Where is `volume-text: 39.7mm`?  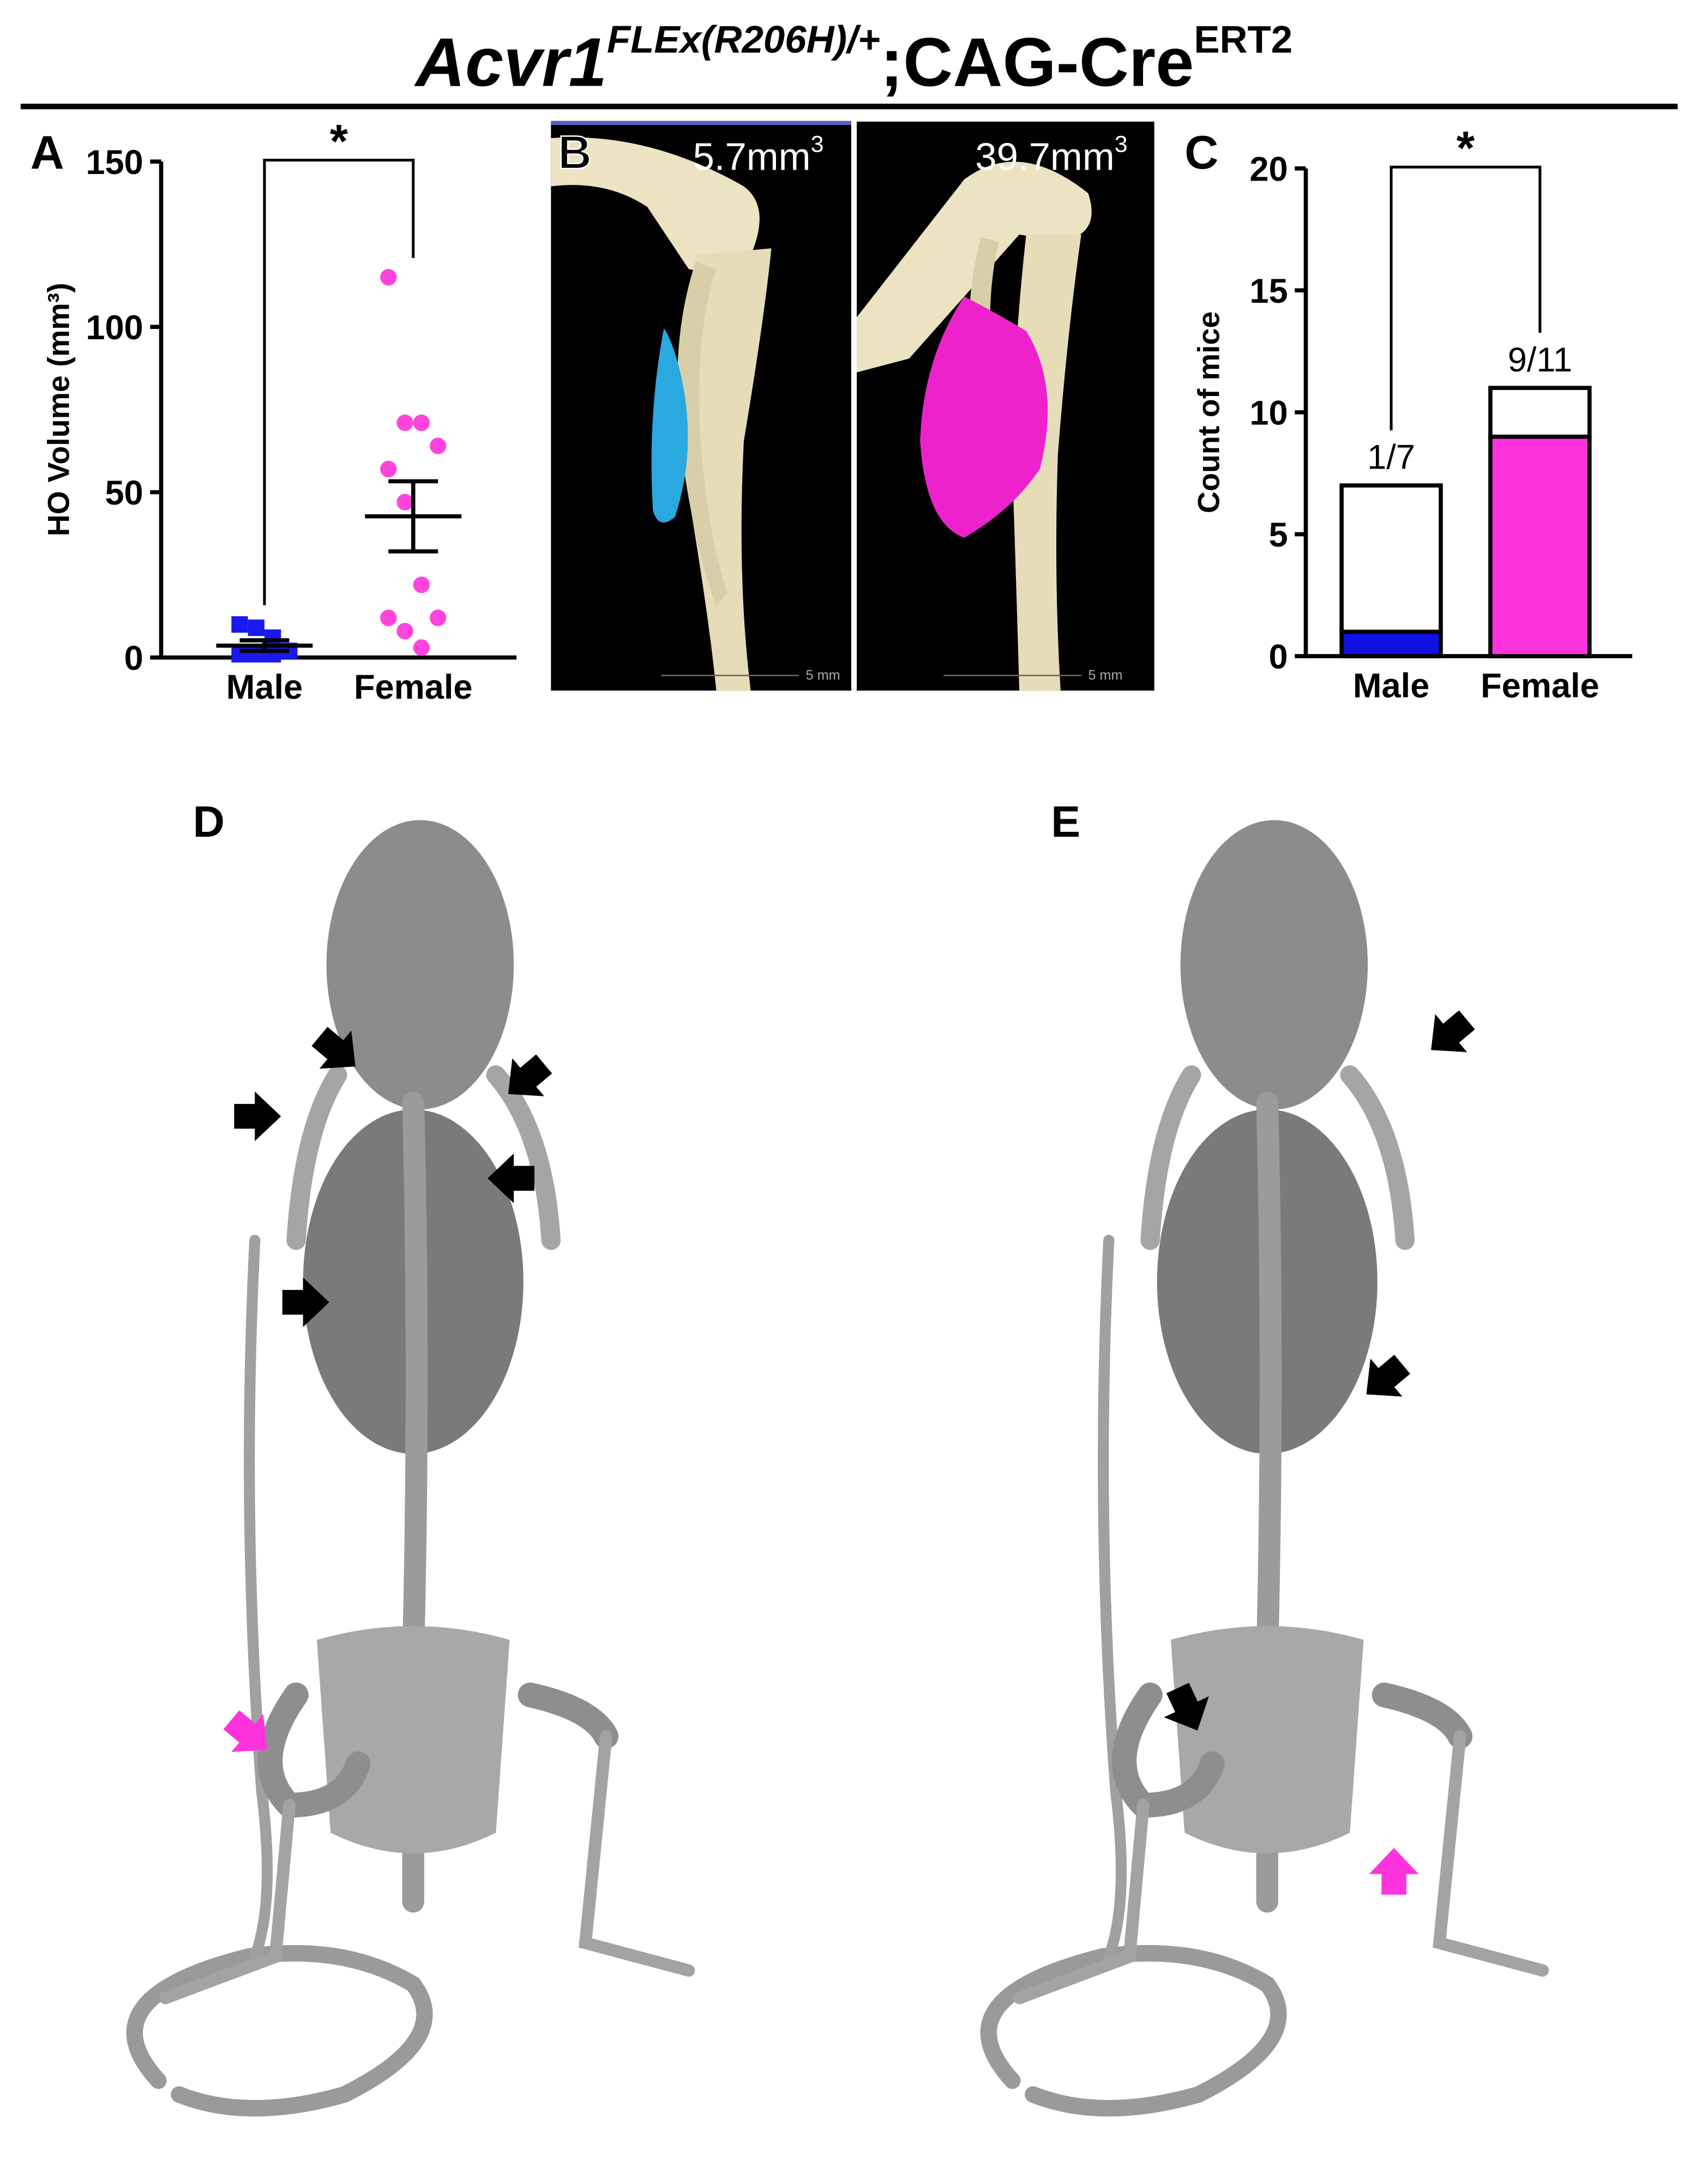 volume-text: 39.7mm is located at coordinates (1044, 156).